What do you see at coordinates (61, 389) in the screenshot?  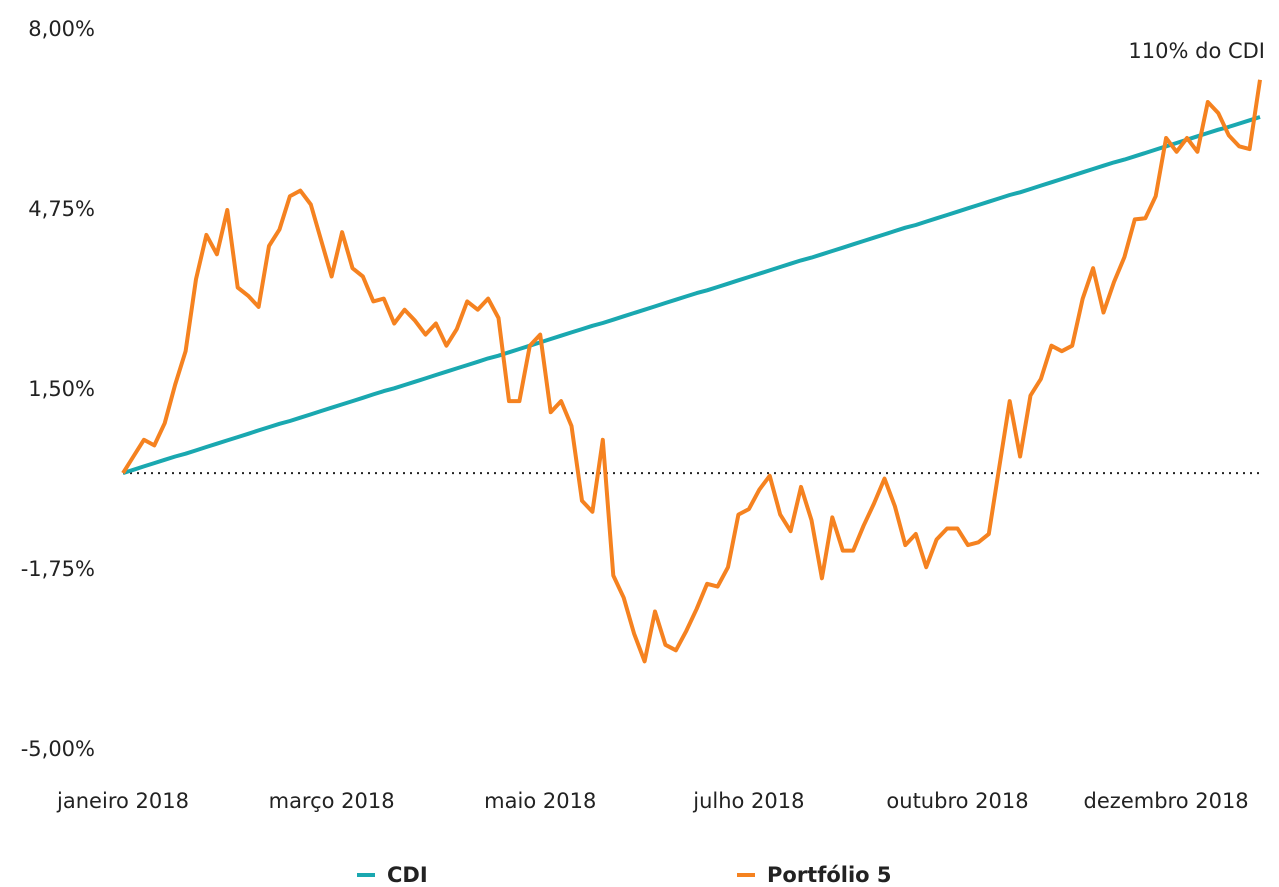 I see `y-tick-label: 1,50%` at bounding box center [61, 389].